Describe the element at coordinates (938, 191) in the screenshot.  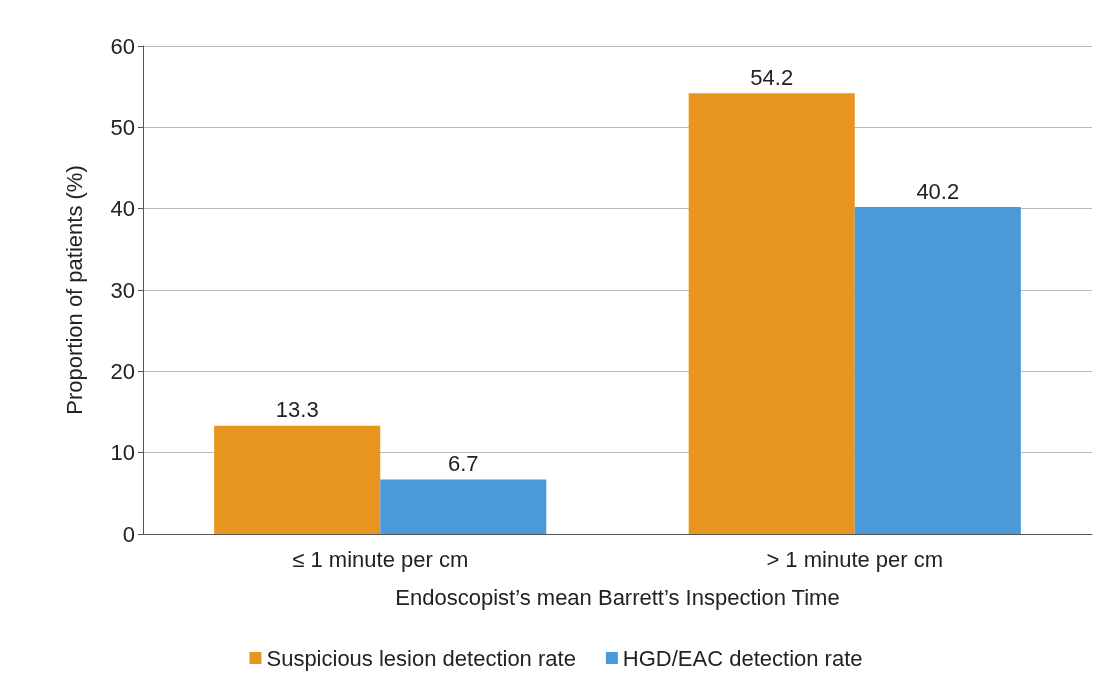
I see `data-label: 40.2` at that location.